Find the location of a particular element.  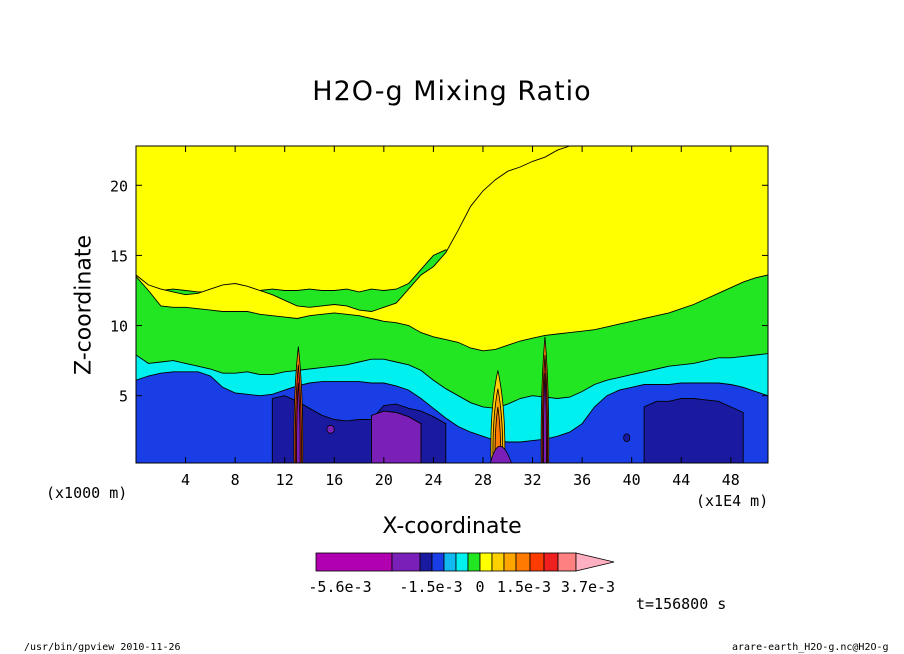

y-tick-label-0: 5 is located at coordinates (123, 397).